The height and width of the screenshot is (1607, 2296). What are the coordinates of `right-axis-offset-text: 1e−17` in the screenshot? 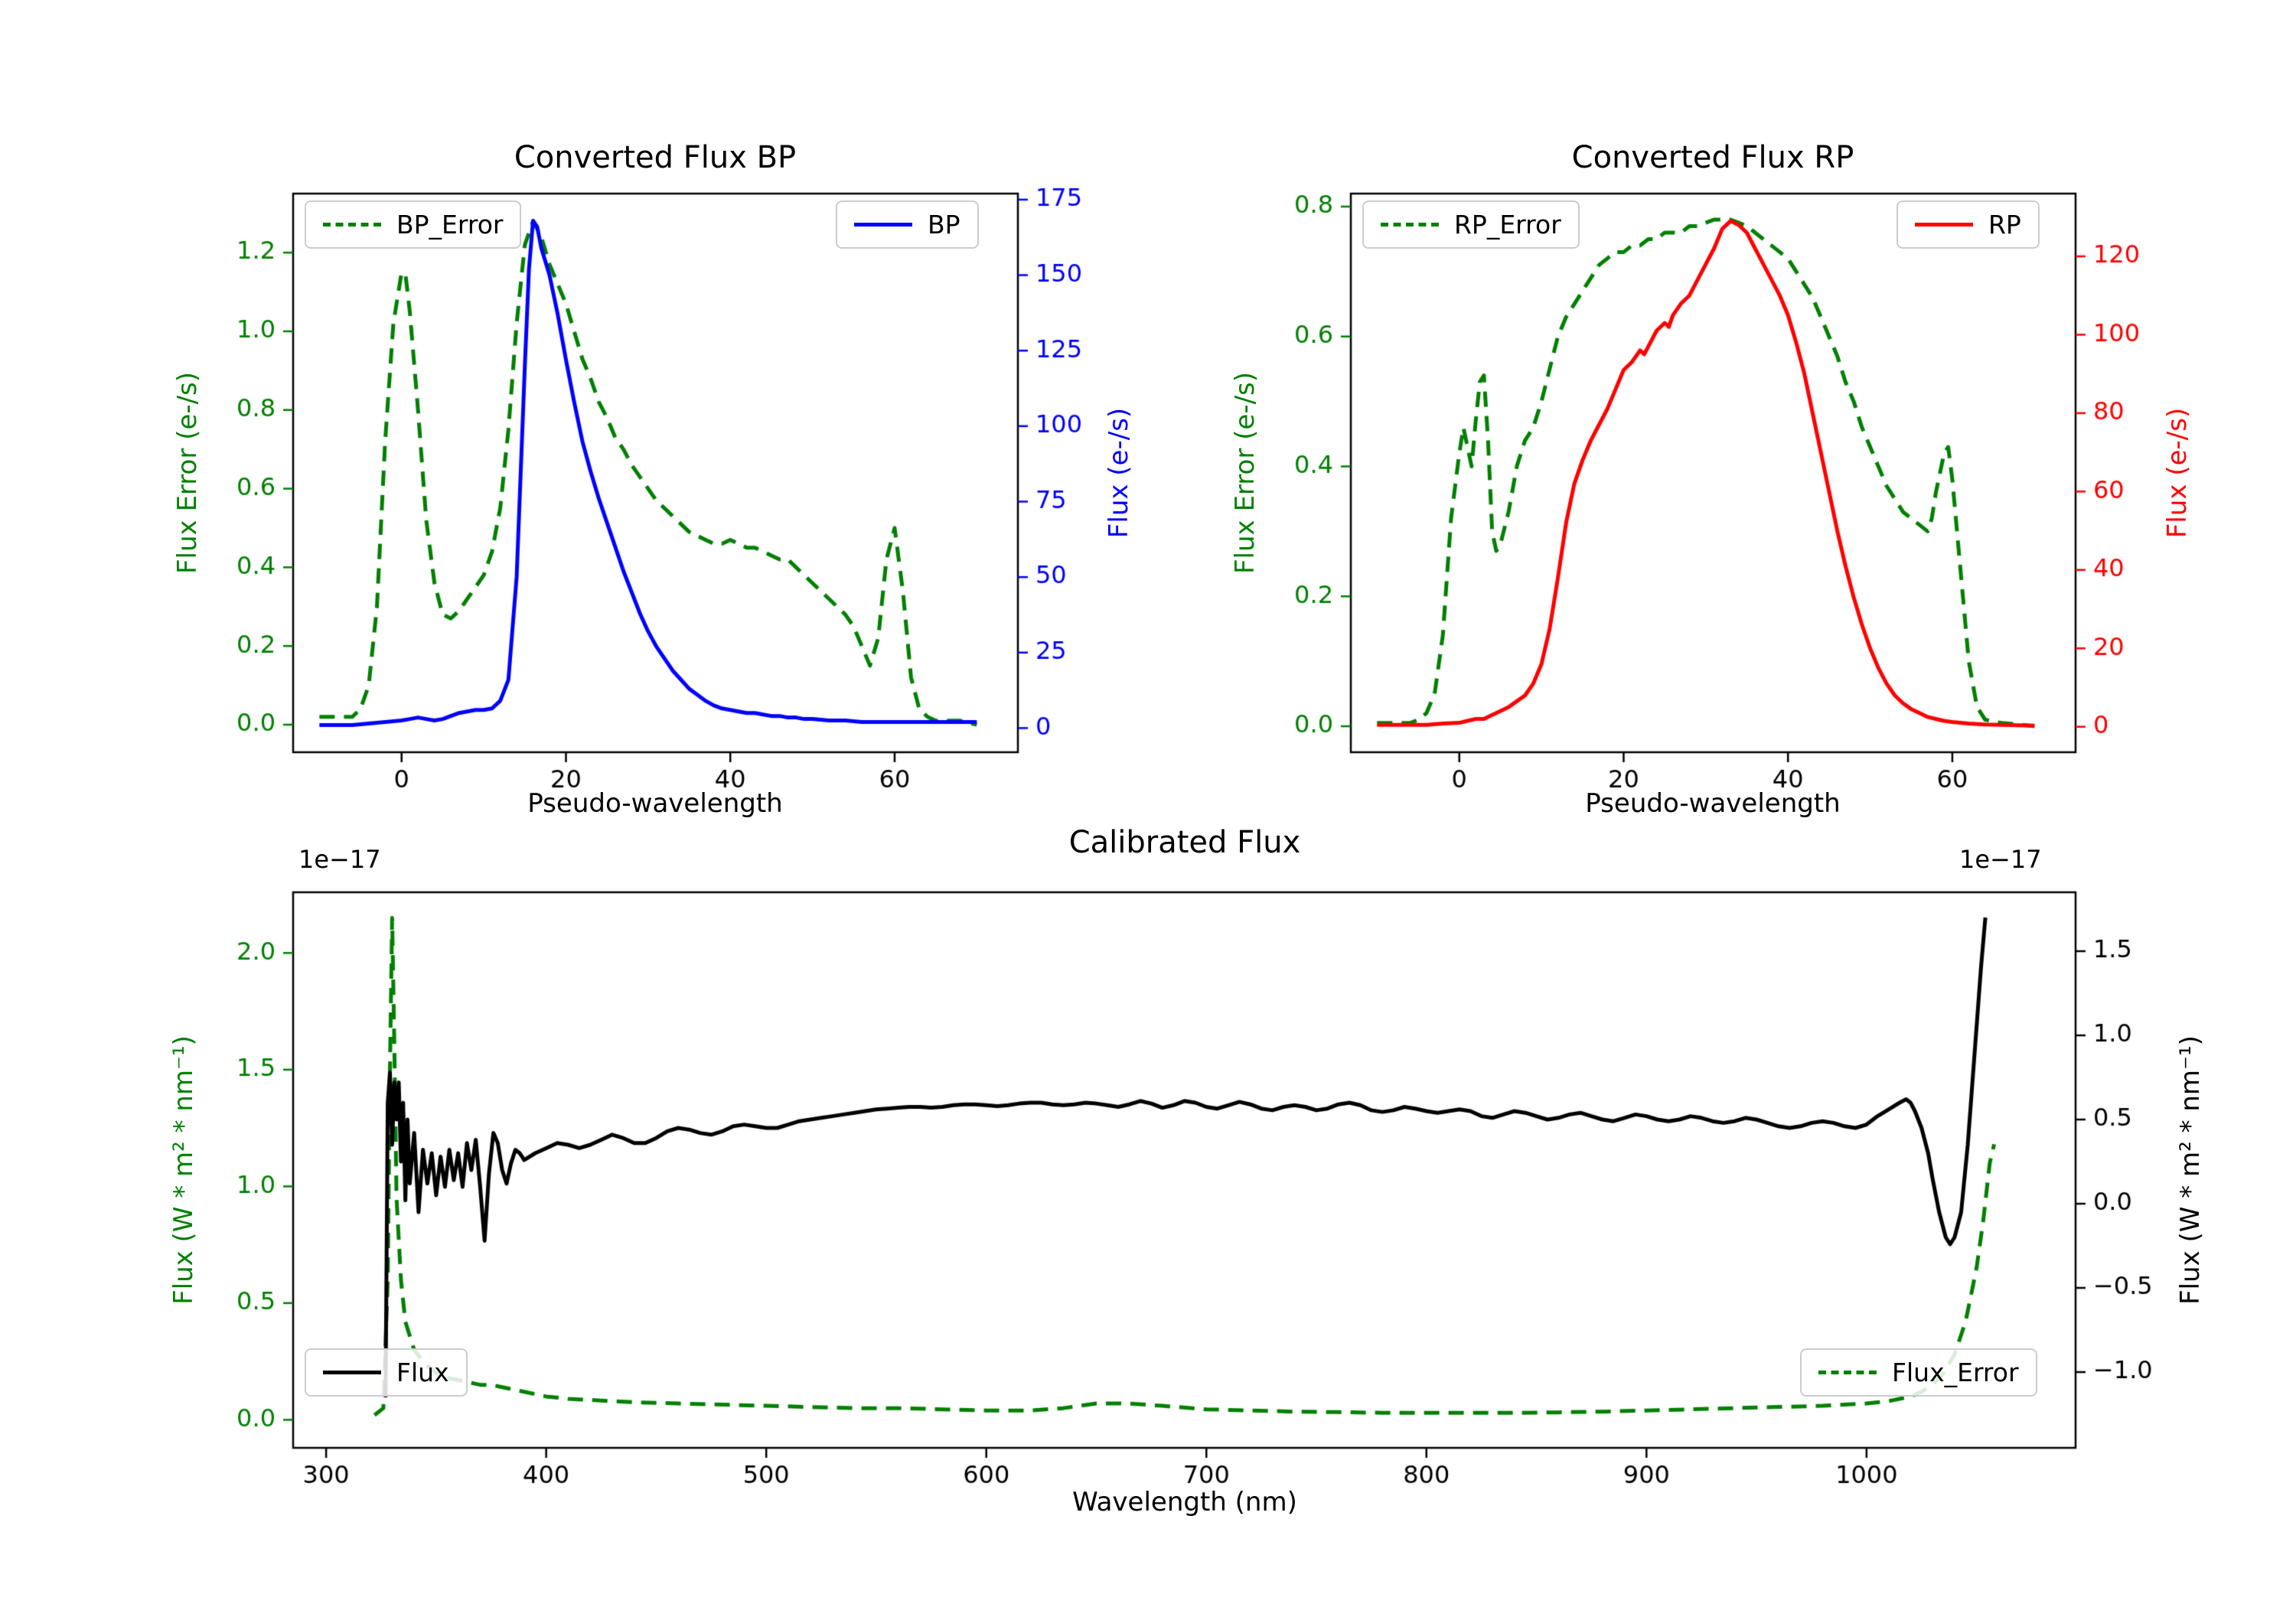 It's located at (2000, 859).